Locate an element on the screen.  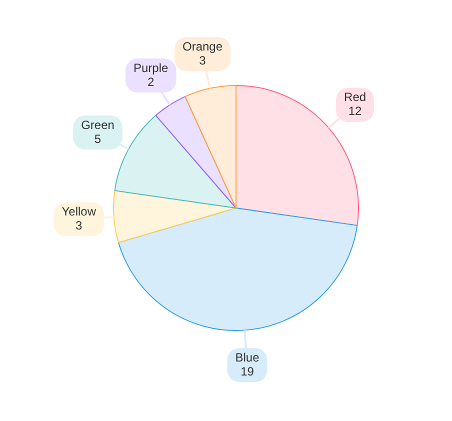
slice-label: Yellow is located at coordinates (79, 211).